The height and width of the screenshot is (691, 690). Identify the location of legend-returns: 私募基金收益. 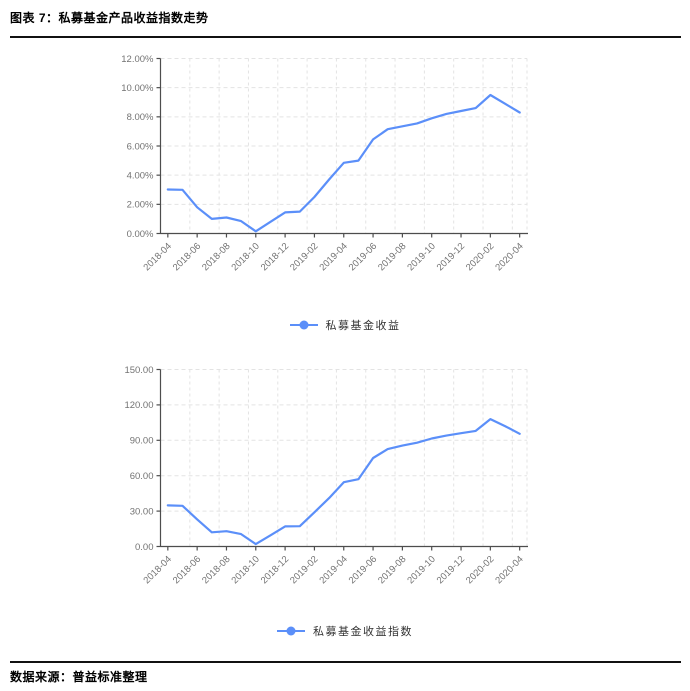
(345, 325).